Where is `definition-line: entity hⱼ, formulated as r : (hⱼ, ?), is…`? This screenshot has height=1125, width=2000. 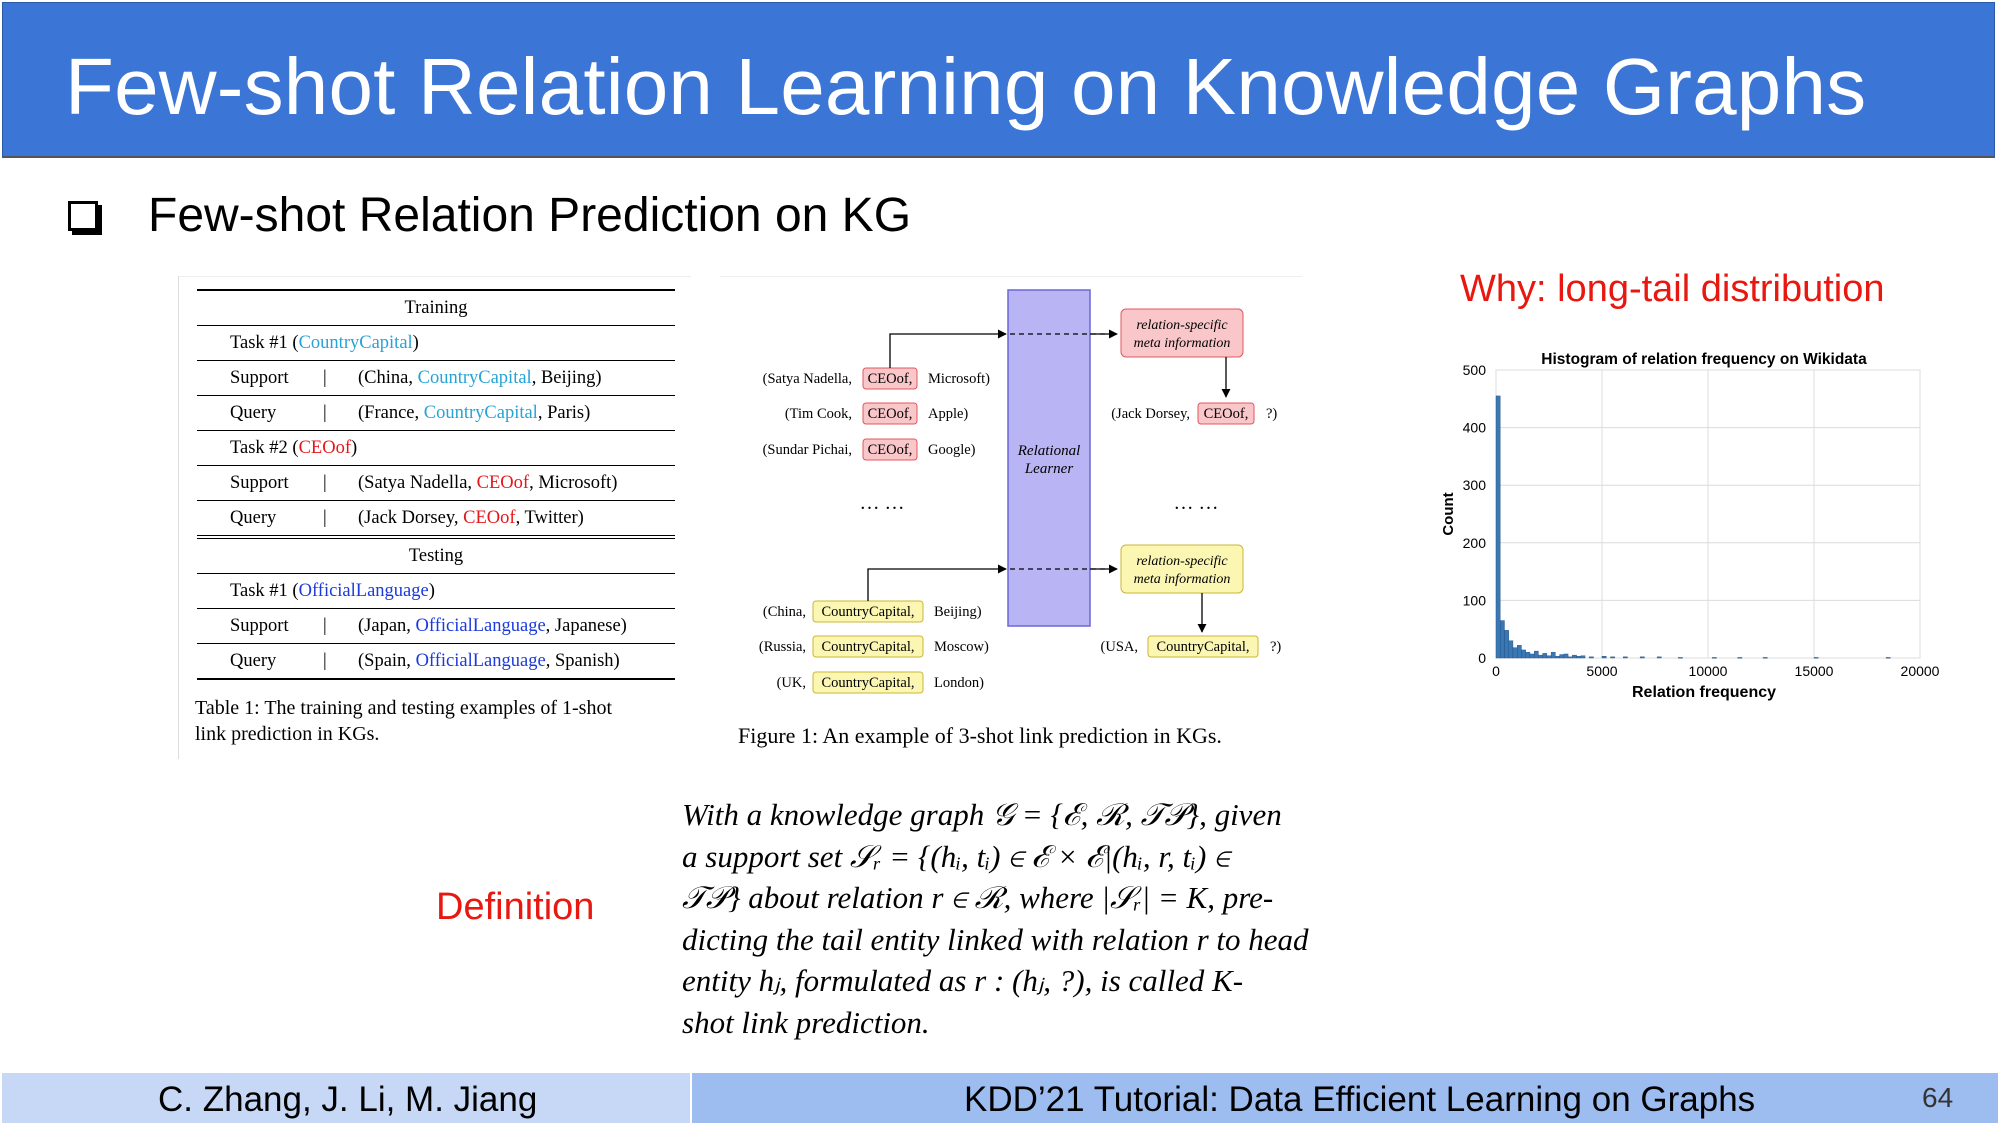 definition-line: entity hⱼ, formulated as r : (hⱼ, ?), is… is located at coordinates (963, 980).